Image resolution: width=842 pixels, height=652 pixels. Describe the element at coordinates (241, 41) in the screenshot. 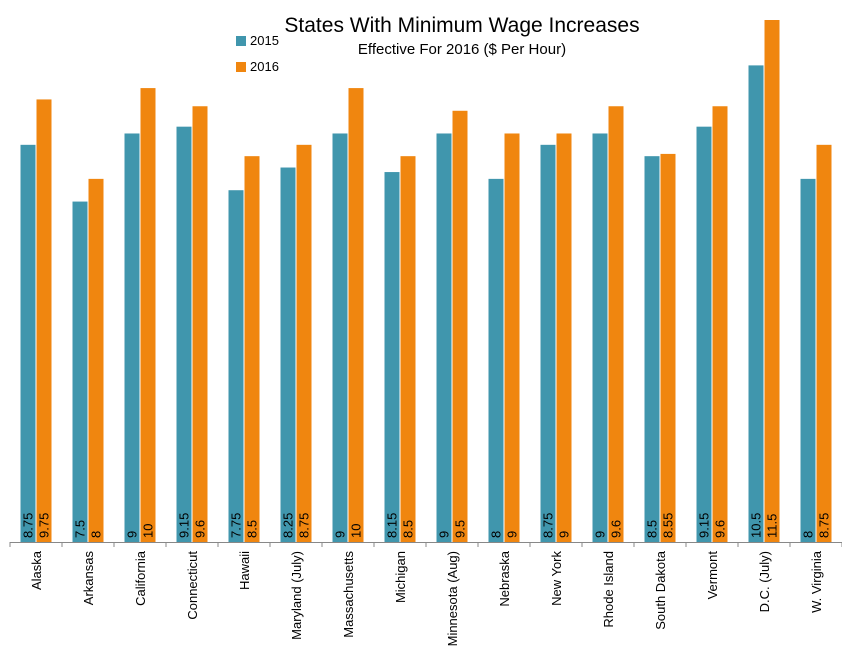

I see `legend-swatch-2015` at that location.